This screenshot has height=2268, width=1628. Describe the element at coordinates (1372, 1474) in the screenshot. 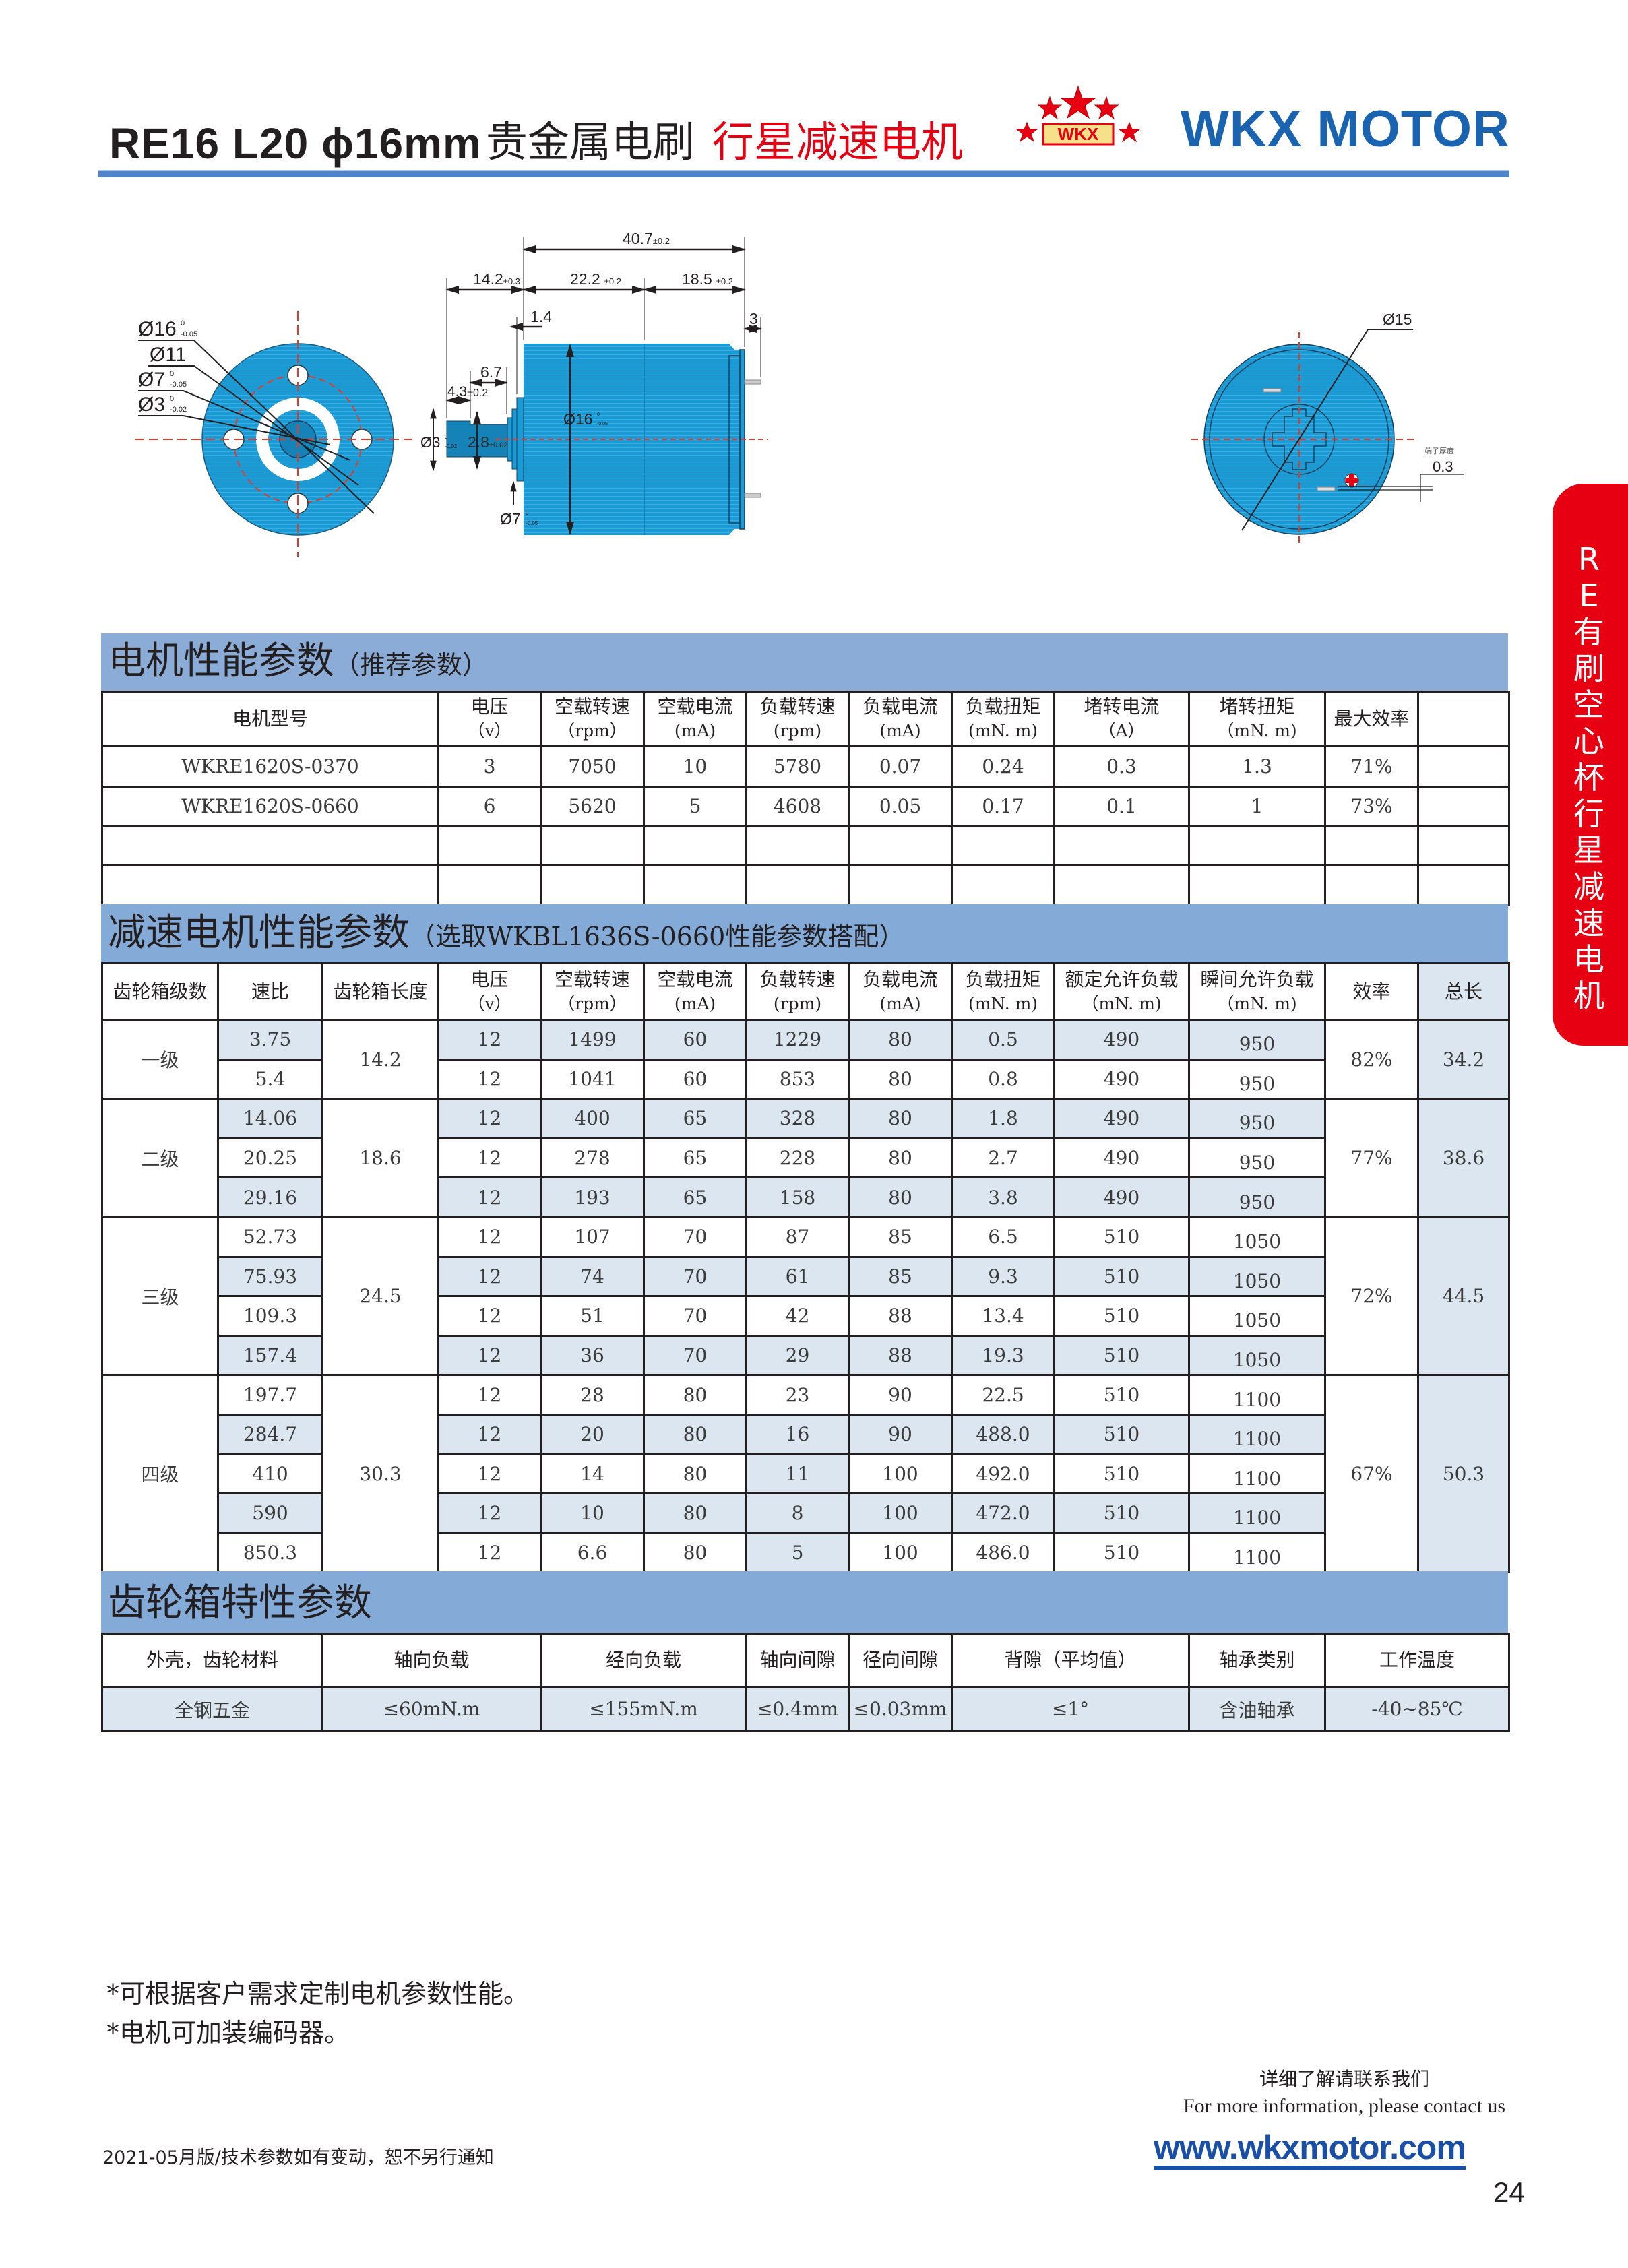

I see `efficiency-cell: 67%` at that location.